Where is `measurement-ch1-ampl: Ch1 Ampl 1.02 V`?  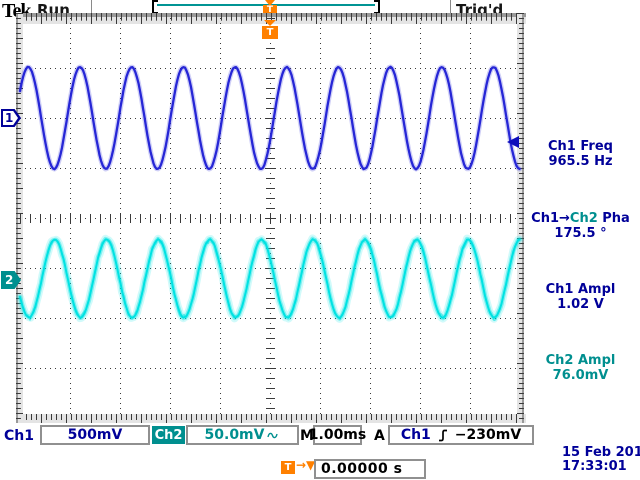 measurement-ch1-ampl: Ch1 Ampl 1.02 V is located at coordinates (580, 297).